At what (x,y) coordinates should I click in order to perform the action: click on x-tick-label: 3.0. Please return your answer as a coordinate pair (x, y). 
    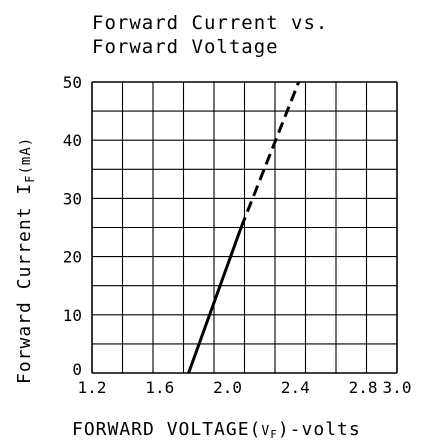
    Looking at the image, I should click on (397, 387).